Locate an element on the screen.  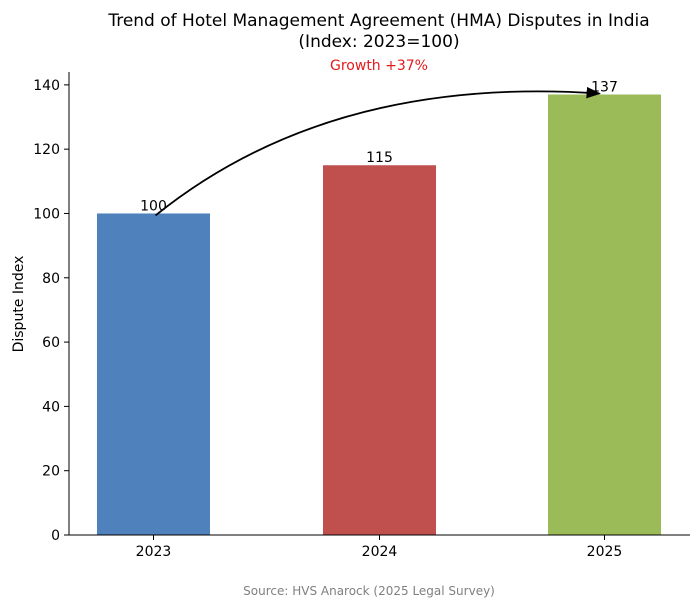
data-label-2024: 115 is located at coordinates (379, 158).